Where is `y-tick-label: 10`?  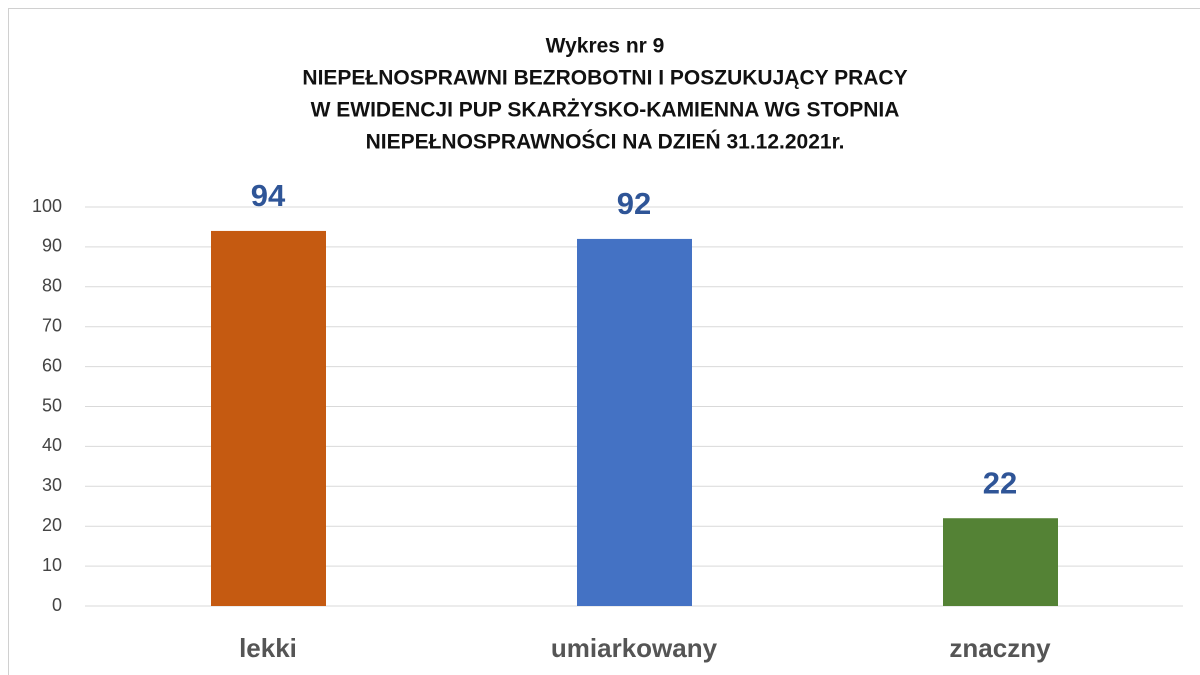 y-tick-label: 10 is located at coordinates (52, 565).